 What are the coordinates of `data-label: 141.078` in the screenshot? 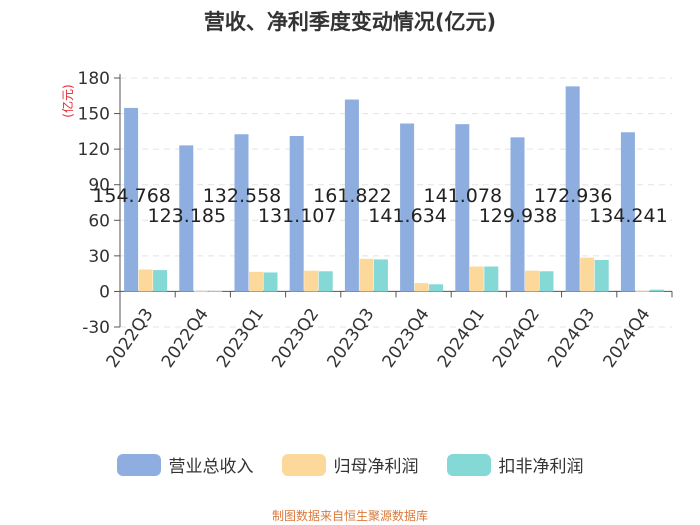 It's located at (463, 196).